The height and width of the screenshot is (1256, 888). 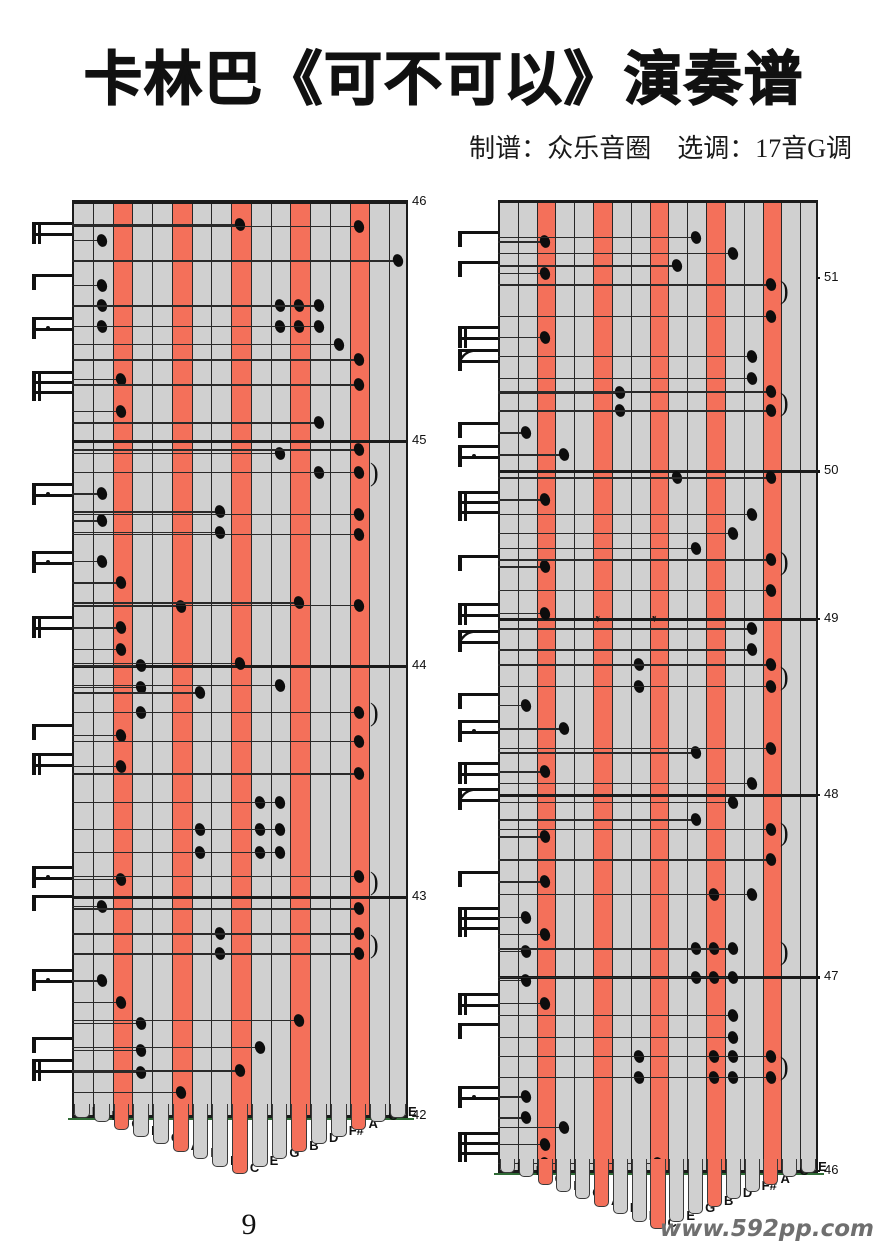 What do you see at coordinates (299, 1128) in the screenshot?
I see `kalimba-tine-B` at bounding box center [299, 1128].